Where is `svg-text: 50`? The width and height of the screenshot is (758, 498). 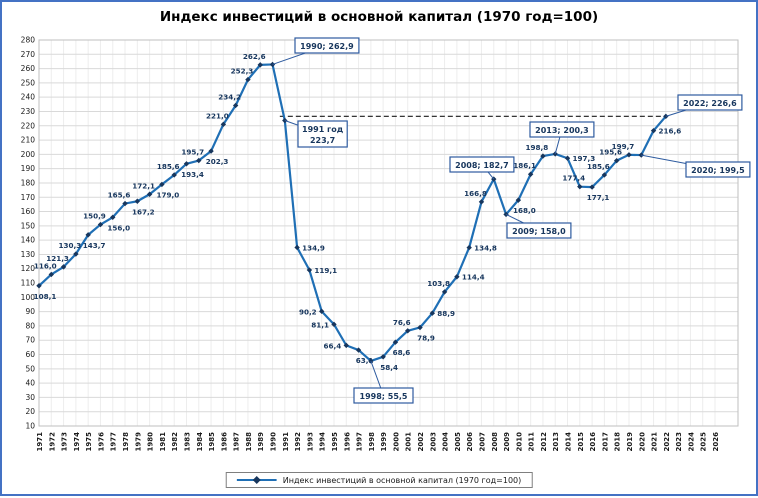 svg-text: 50 is located at coordinates (30, 368).